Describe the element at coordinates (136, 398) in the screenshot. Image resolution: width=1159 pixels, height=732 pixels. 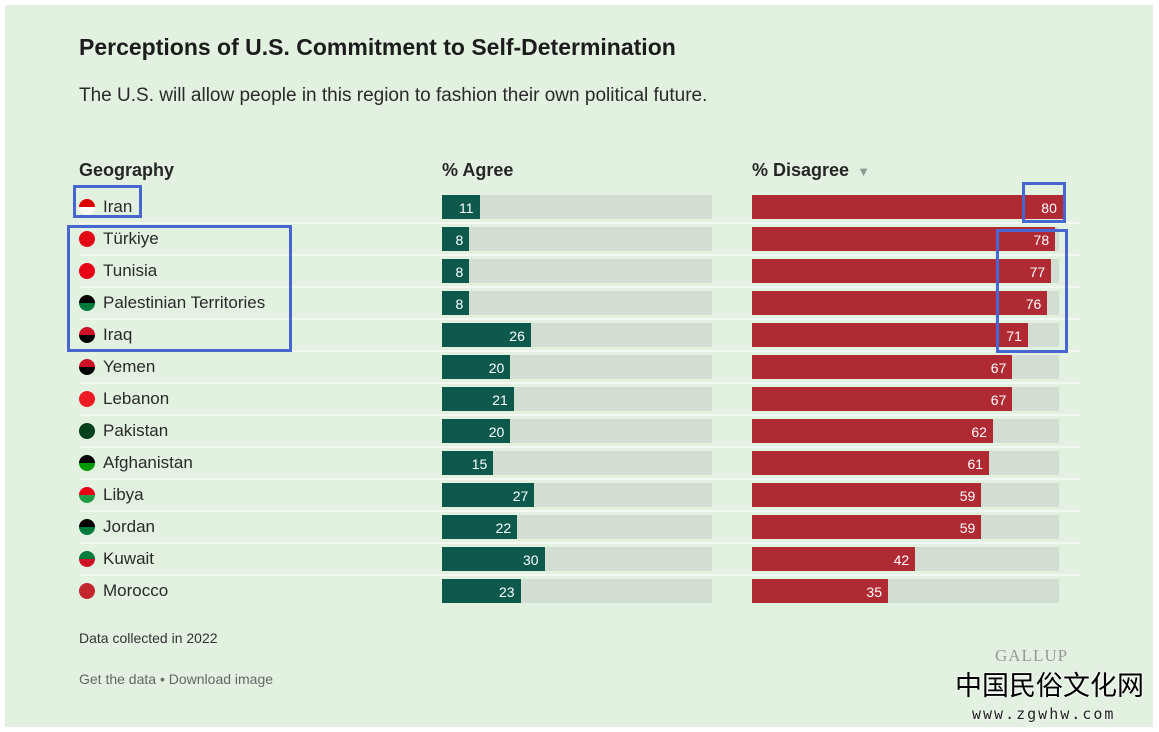
I see `country-label: Lebanon` at that location.